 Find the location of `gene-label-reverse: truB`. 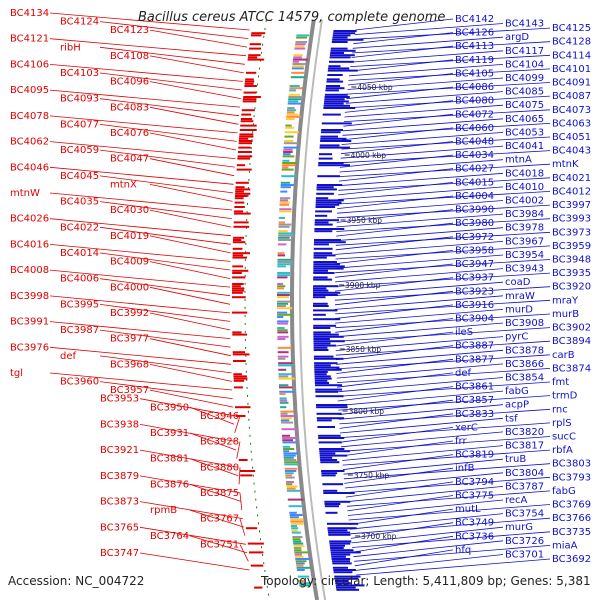

gene-label-reverse: truB is located at coordinates (515, 459).